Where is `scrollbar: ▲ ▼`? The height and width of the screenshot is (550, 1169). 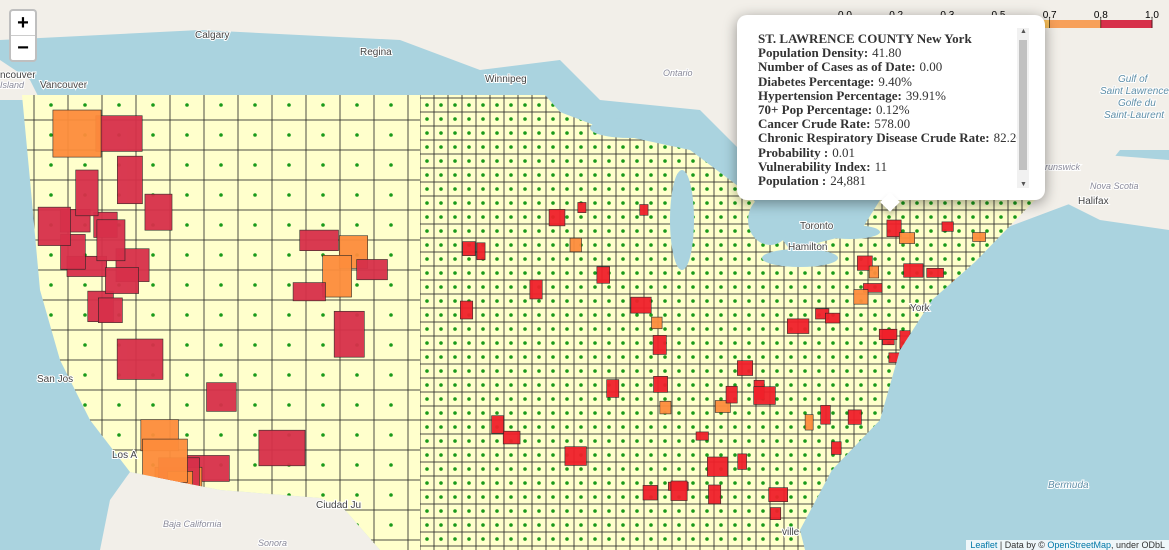
scrollbar: ▲ ▼ is located at coordinates (1023, 108).